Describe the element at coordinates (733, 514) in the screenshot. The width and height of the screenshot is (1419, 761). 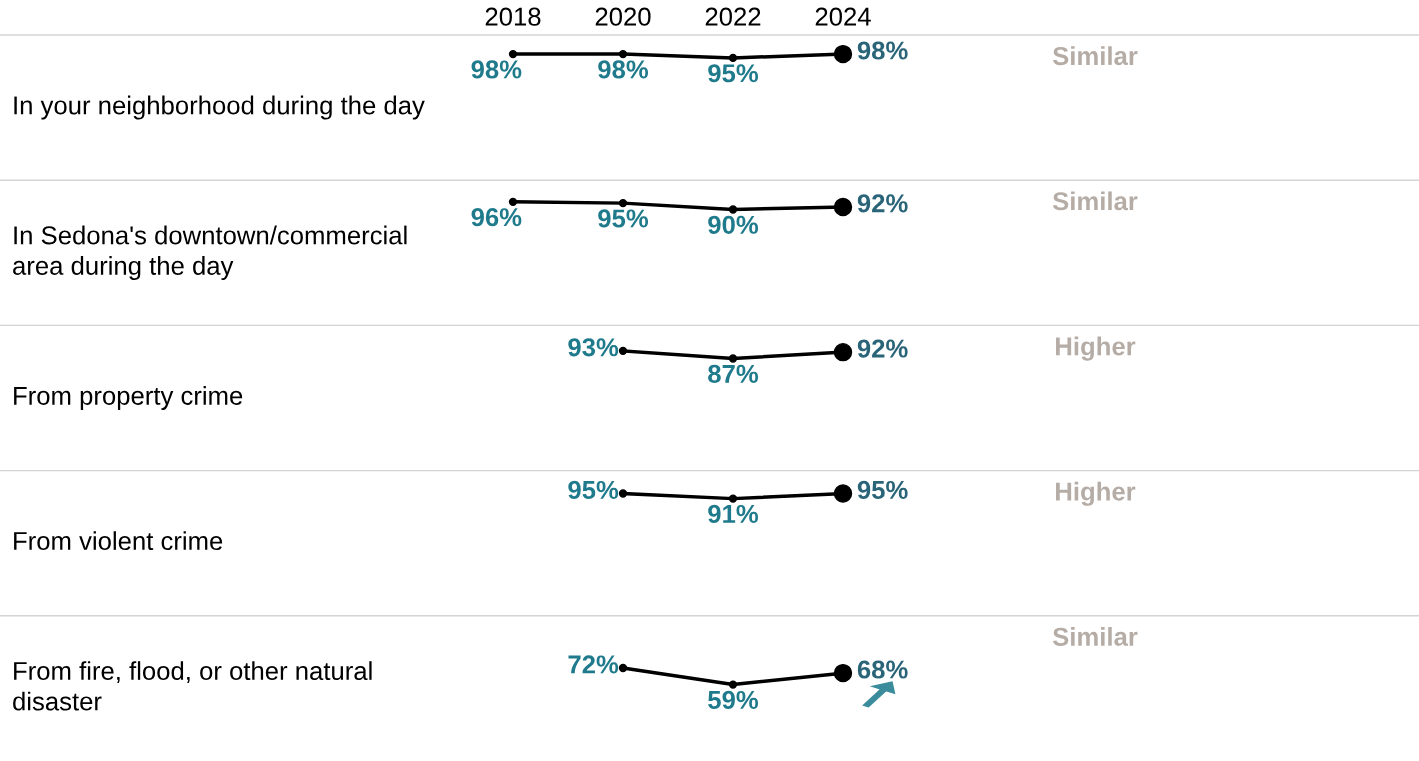
I see `data-label: 91%` at that location.